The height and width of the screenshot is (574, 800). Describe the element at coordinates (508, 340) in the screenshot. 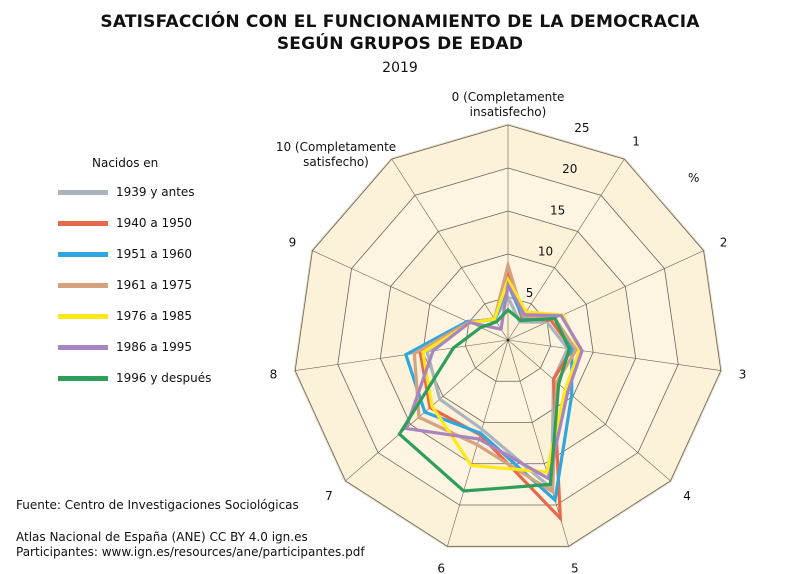

I see `center-dot` at that location.